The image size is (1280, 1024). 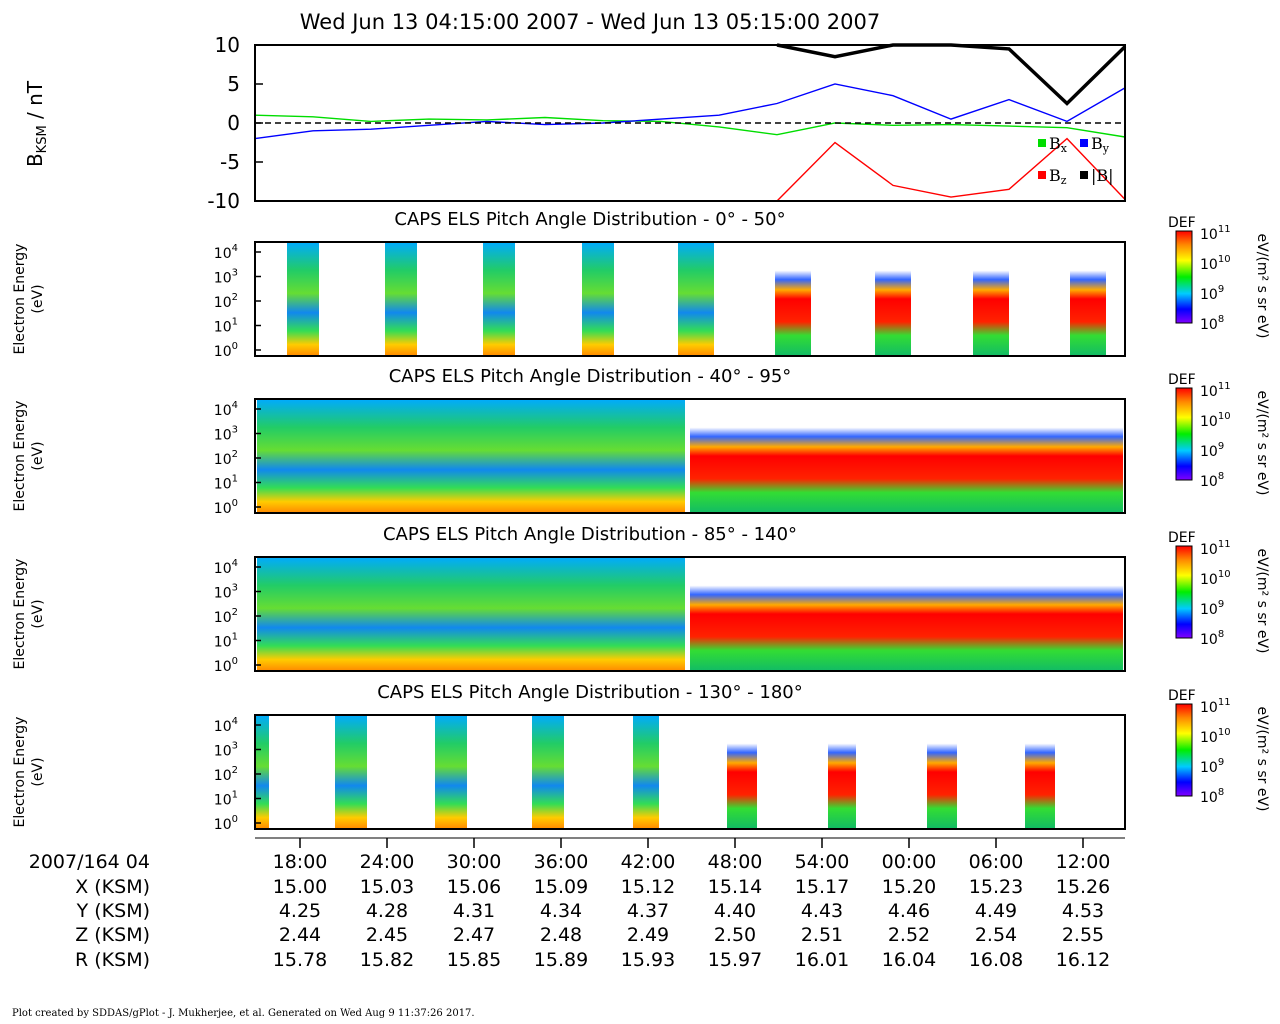 I want to click on x-tick-label: 16.04, so click(x=909, y=960).